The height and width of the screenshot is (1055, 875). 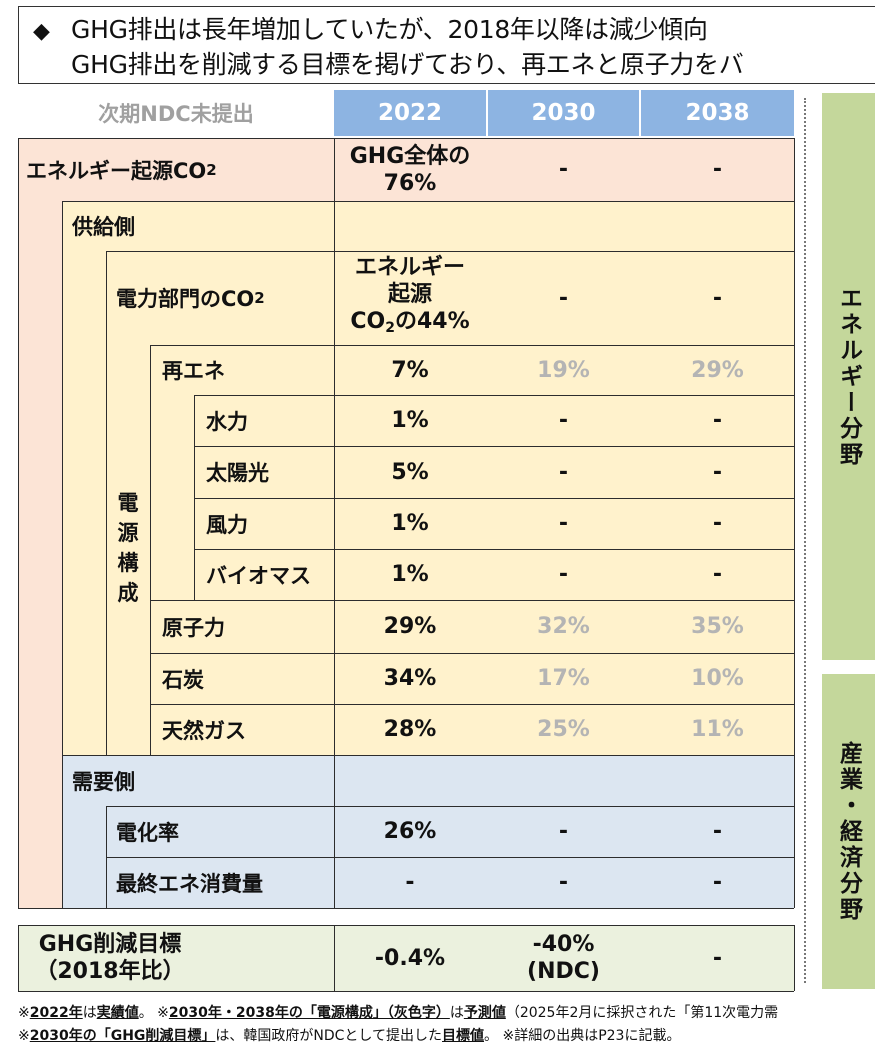 What do you see at coordinates (410, 523) in the screenshot?
I see `wind-2022: 1%` at bounding box center [410, 523].